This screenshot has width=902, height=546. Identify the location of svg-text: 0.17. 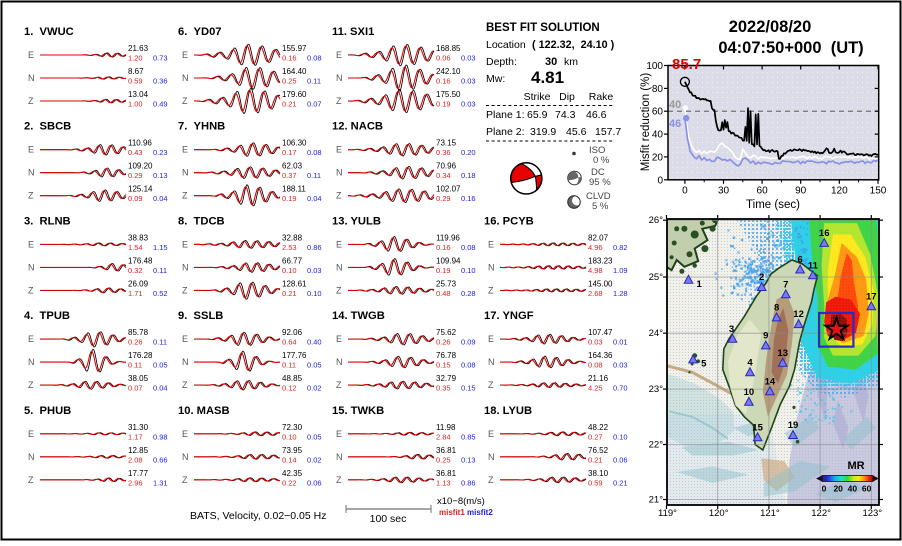
(289, 152).